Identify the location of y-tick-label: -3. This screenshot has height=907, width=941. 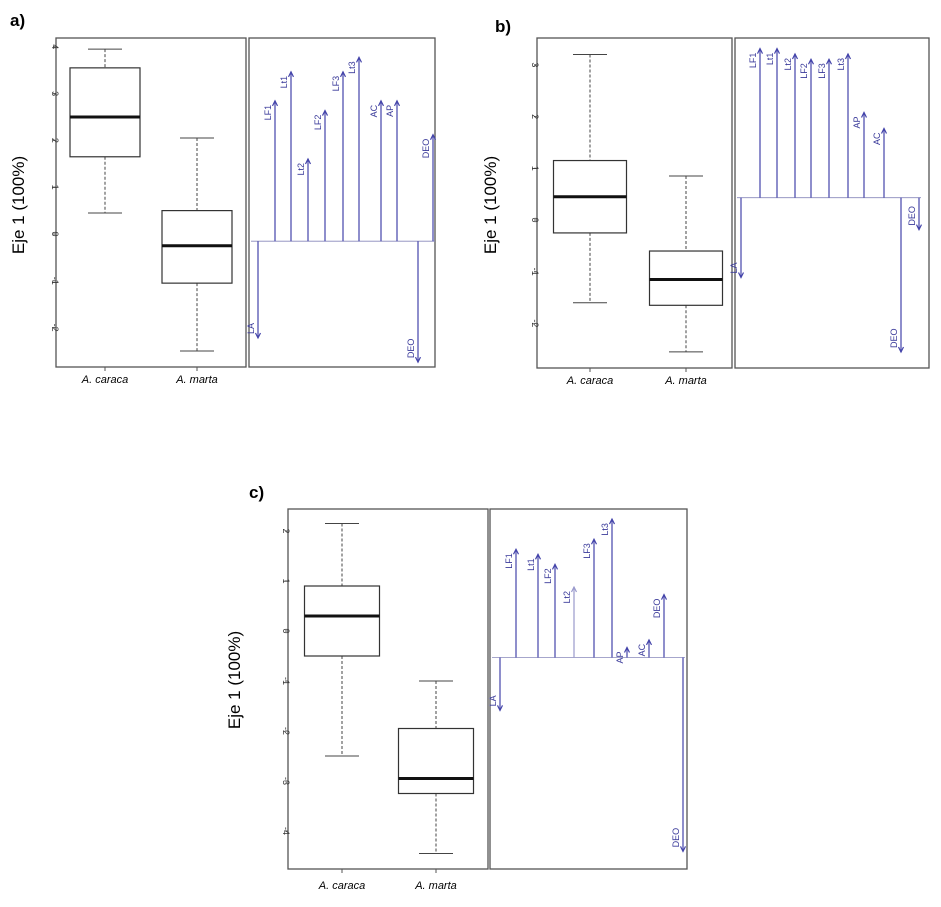
(286, 781).